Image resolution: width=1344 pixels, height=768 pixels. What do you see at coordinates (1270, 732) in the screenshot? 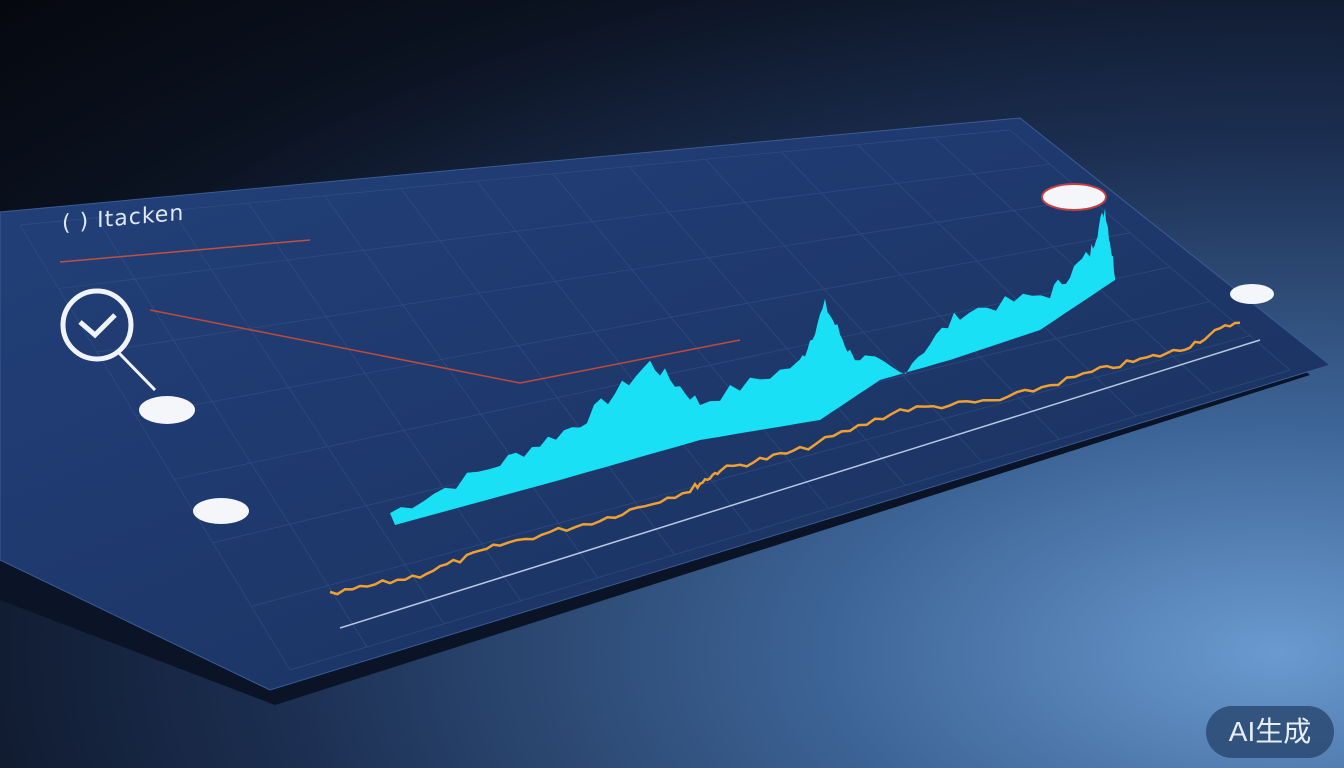
I see `ai-generated-badge: AI生成` at bounding box center [1270, 732].